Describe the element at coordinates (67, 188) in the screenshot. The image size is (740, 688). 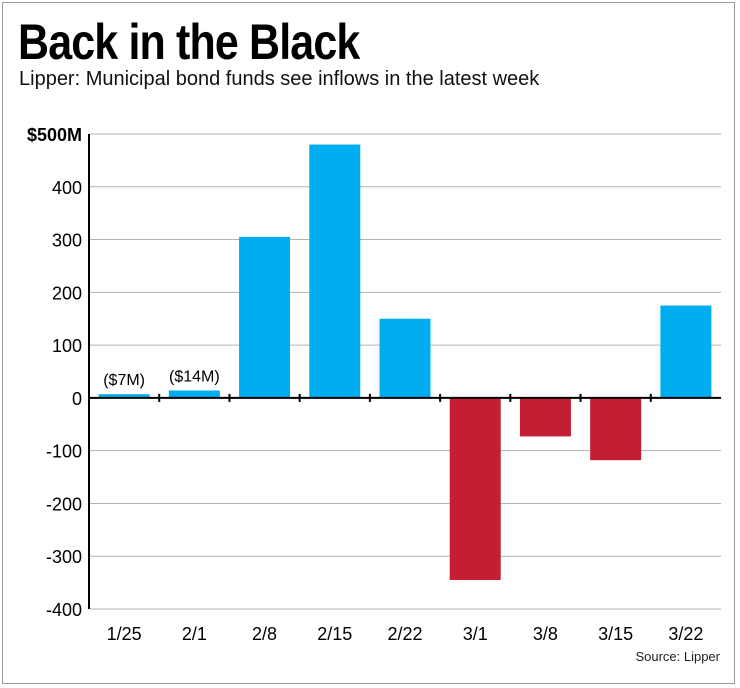
I see `y-tick-label: 400` at that location.